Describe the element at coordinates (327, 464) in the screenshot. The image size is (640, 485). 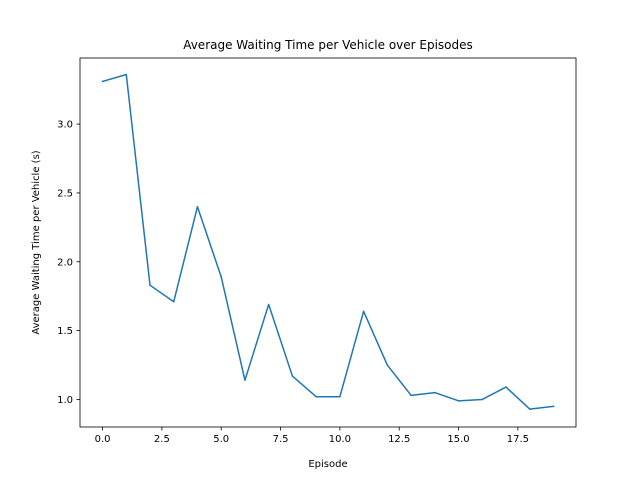
I see `x-axis-label: Episode` at that location.